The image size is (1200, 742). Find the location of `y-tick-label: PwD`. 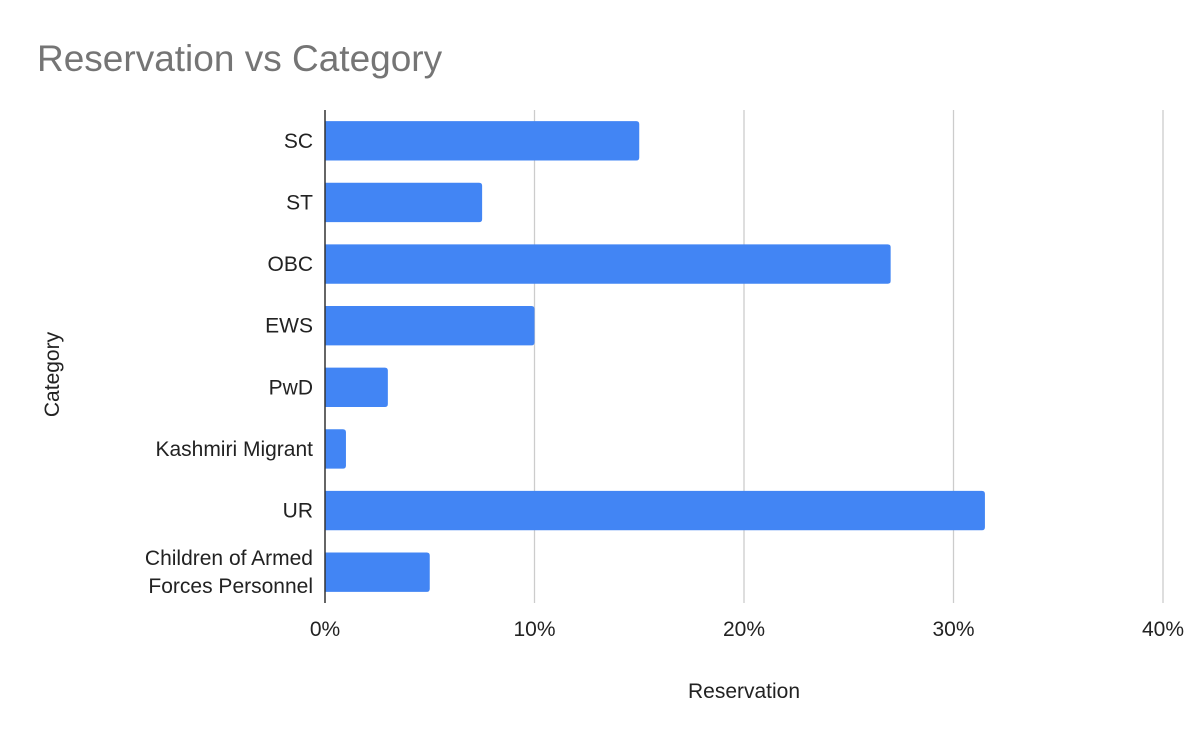

y-tick-label: PwD is located at coordinates (291, 387).